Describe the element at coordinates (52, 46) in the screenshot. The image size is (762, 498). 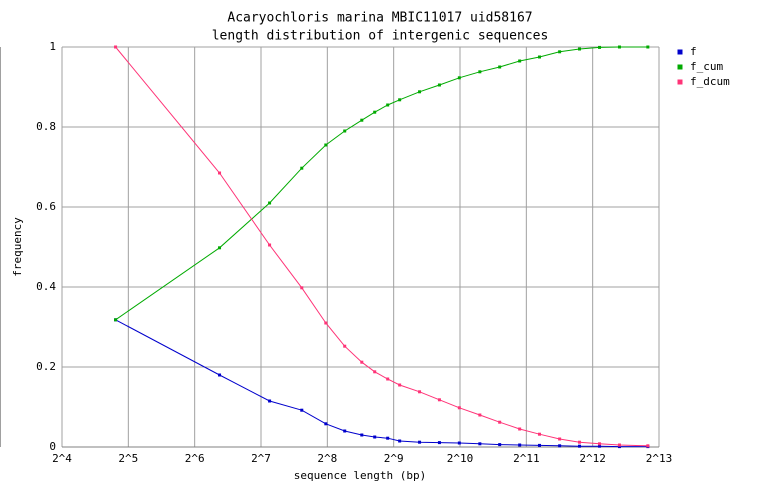
I see `y-tick-label: 1` at that location.